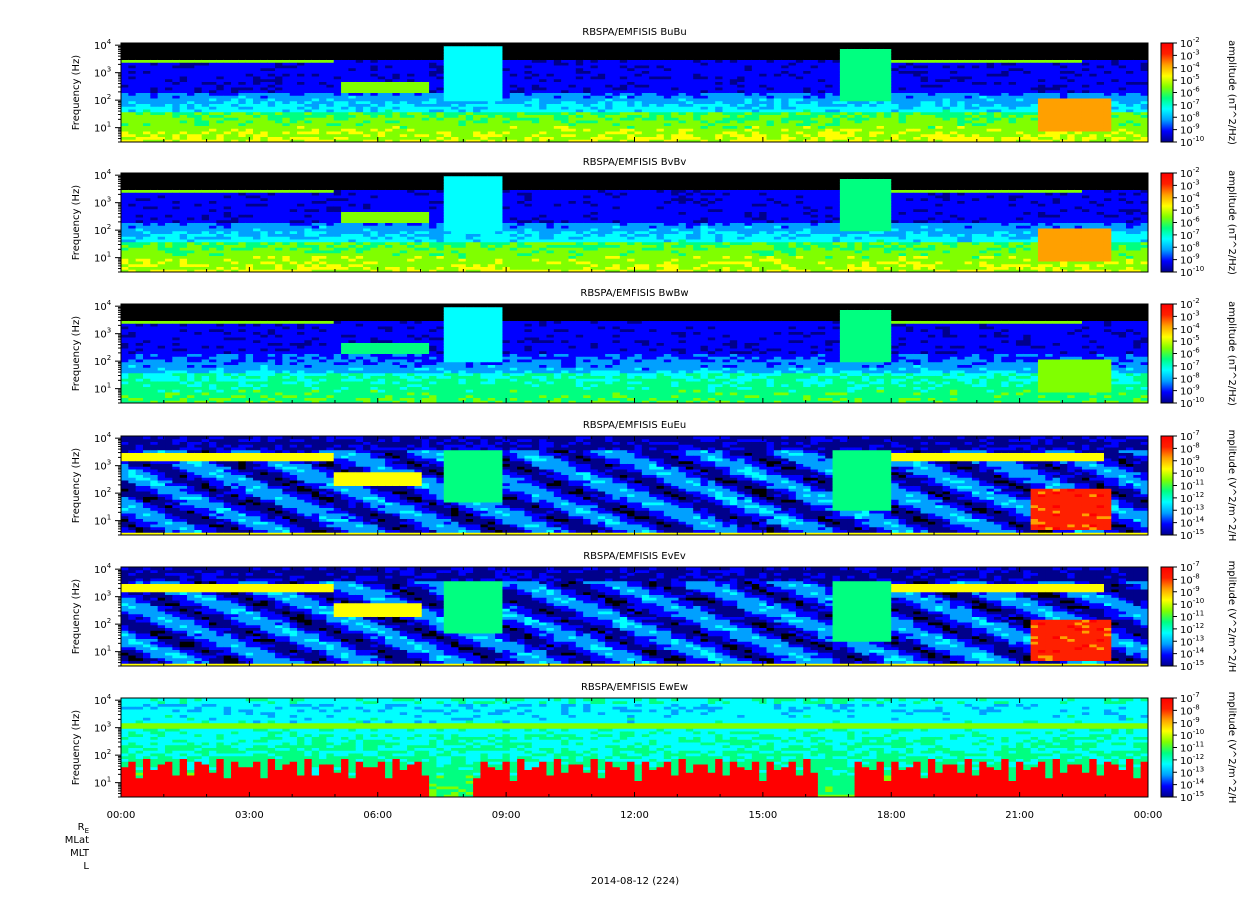  What do you see at coordinates (249, 815) in the screenshot?
I see `x-tick-label: 03:00` at bounding box center [249, 815].